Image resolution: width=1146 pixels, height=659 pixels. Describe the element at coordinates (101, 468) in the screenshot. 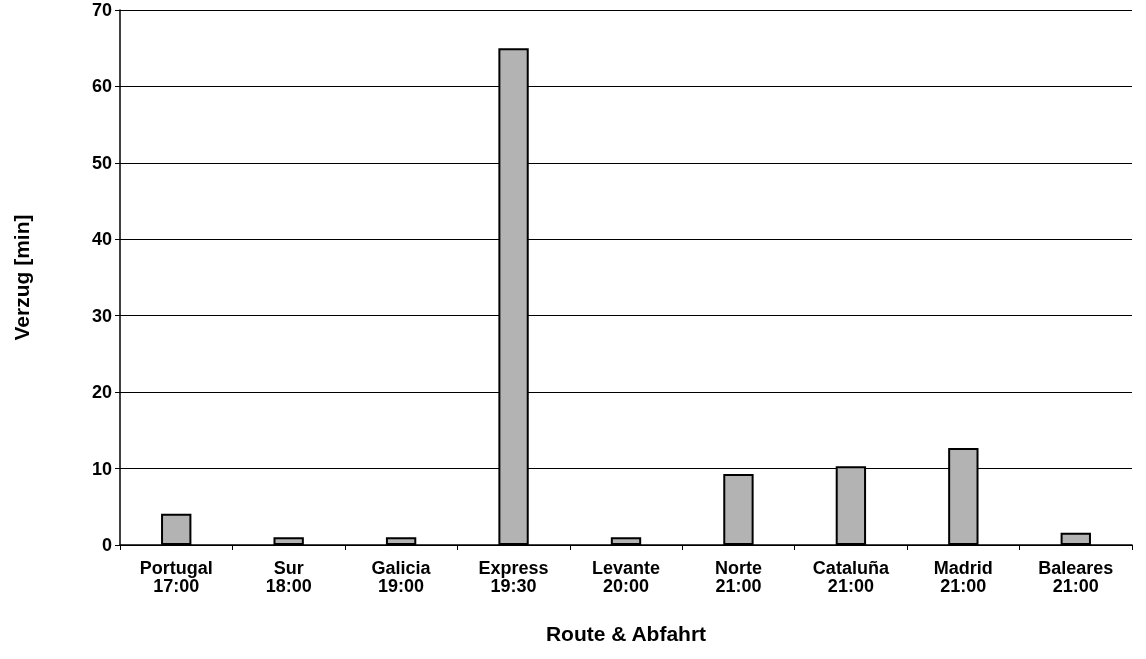

I see `y-tick-label: 10` at that location.